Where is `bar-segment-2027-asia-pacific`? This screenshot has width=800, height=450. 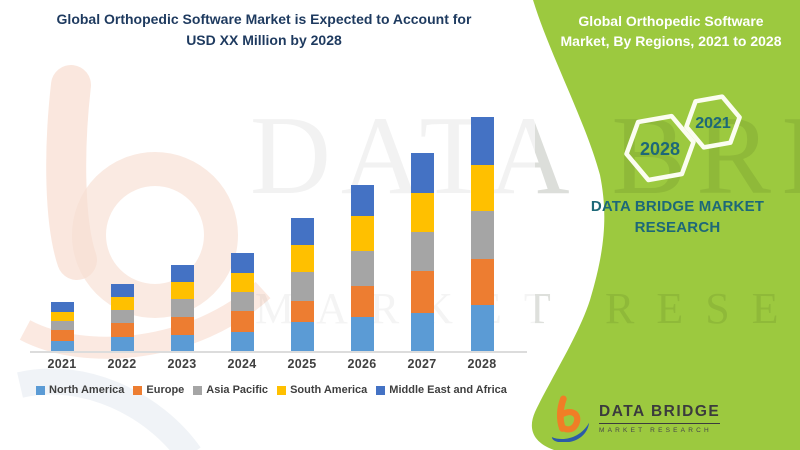 bar-segment-2027-asia-pacific is located at coordinates (422, 251).